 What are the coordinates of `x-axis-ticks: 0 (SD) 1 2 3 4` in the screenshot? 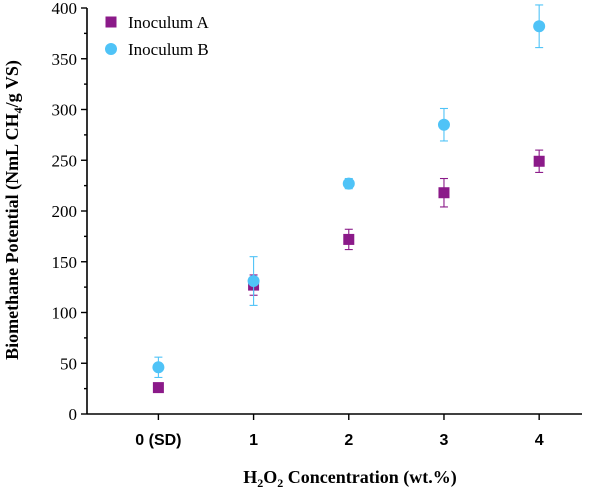 It's located at (339, 431).